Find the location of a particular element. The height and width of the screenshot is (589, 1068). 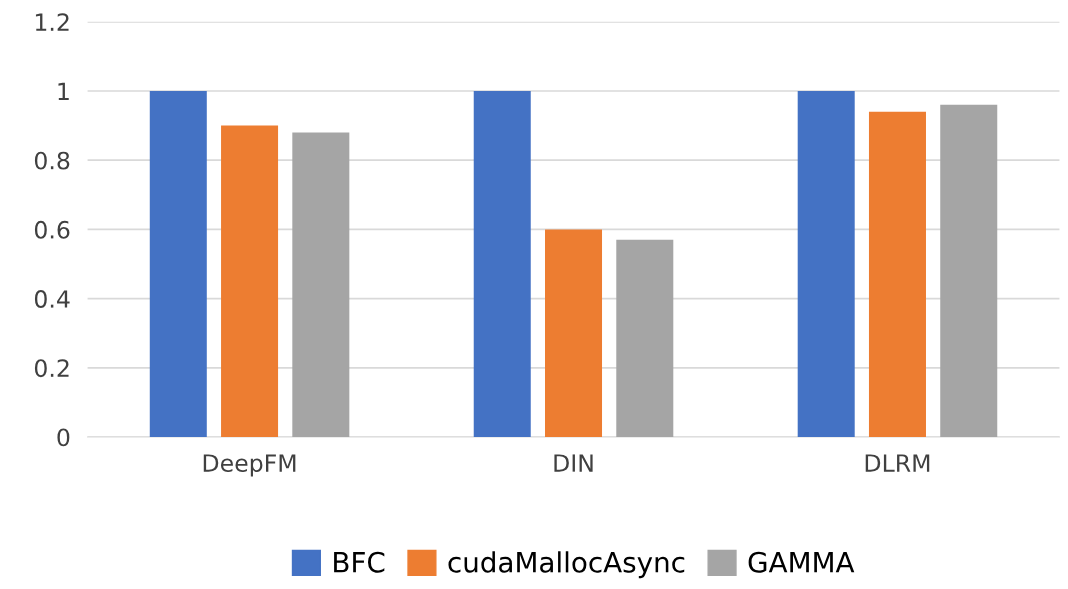

y-tick-label: 0.6 is located at coordinates (52, 229).